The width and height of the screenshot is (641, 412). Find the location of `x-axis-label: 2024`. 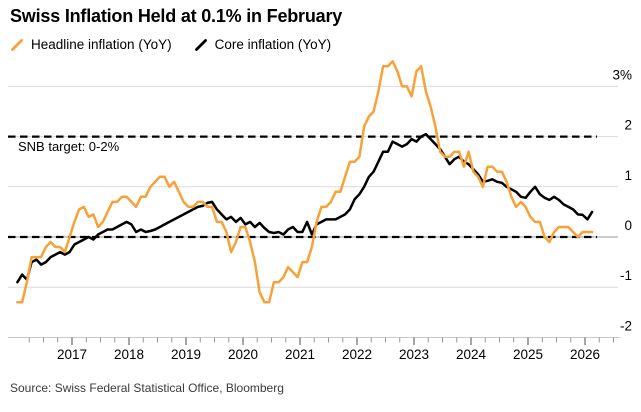

x-axis-label: 2024 is located at coordinates (471, 354).